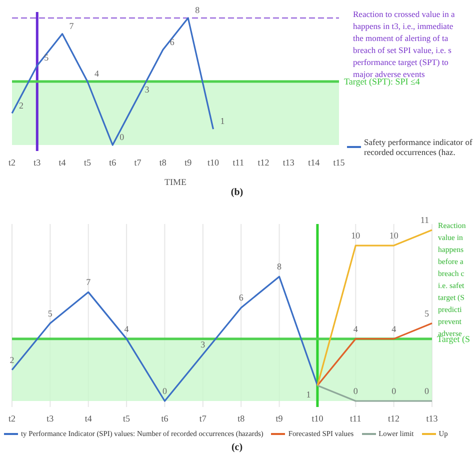 The height and width of the screenshot is (474, 474). Describe the element at coordinates (401, 38) in the screenshot. I see `text: the moment of alerting of ta` at that location.